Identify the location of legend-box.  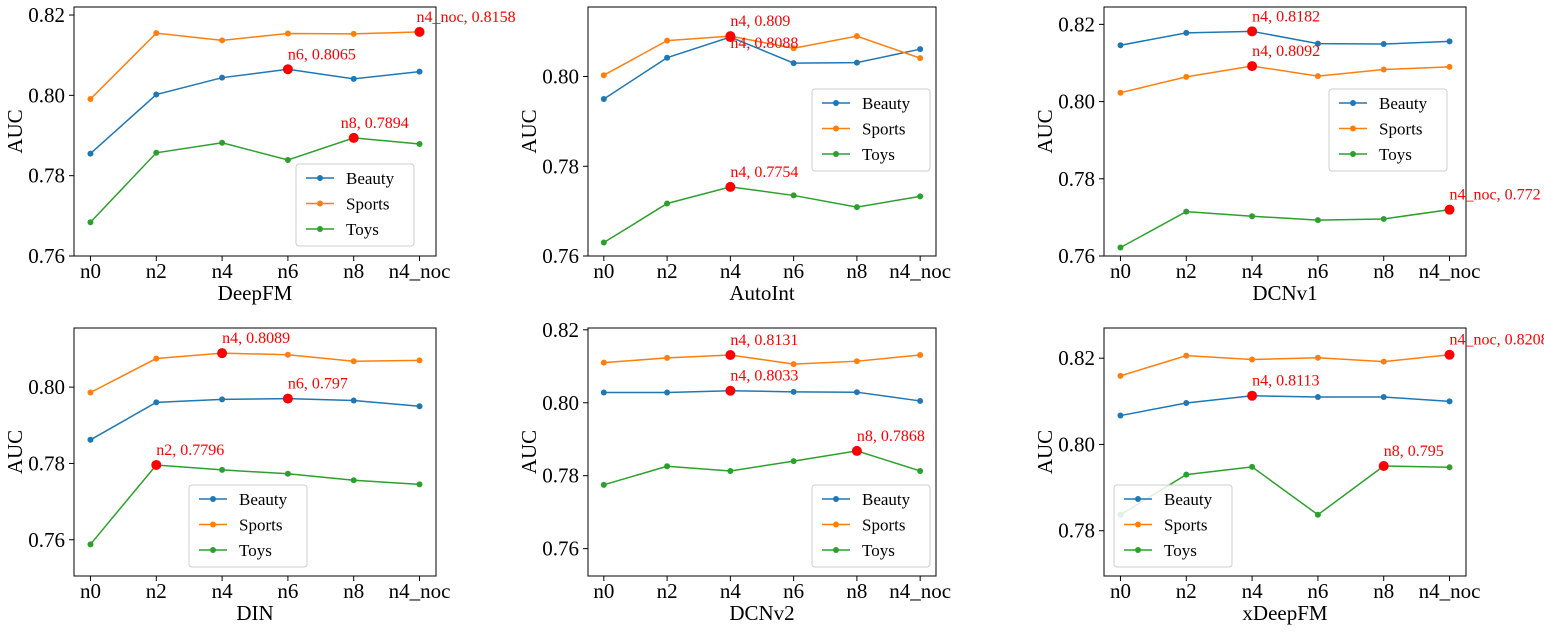
(1173, 526).